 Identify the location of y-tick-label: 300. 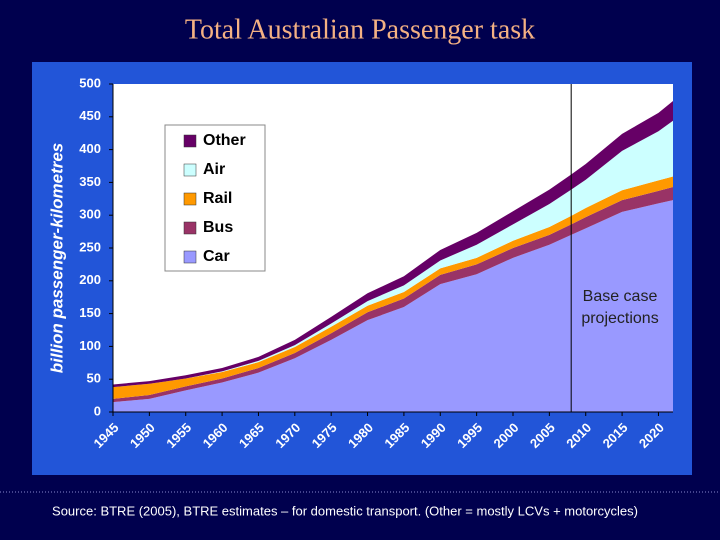
(90, 214).